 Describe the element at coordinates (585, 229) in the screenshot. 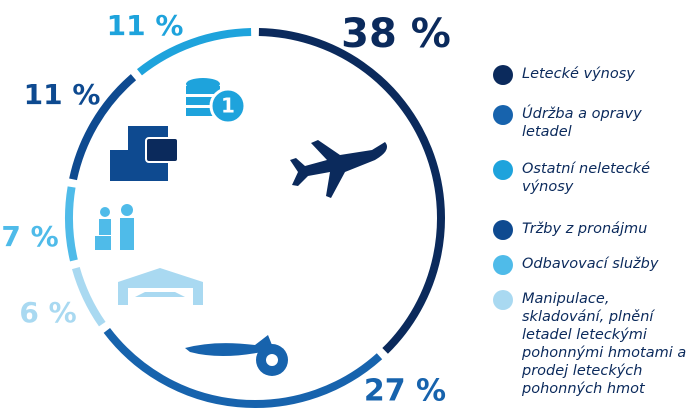

I see `legend-label: Tržby z pronájmu` at that location.